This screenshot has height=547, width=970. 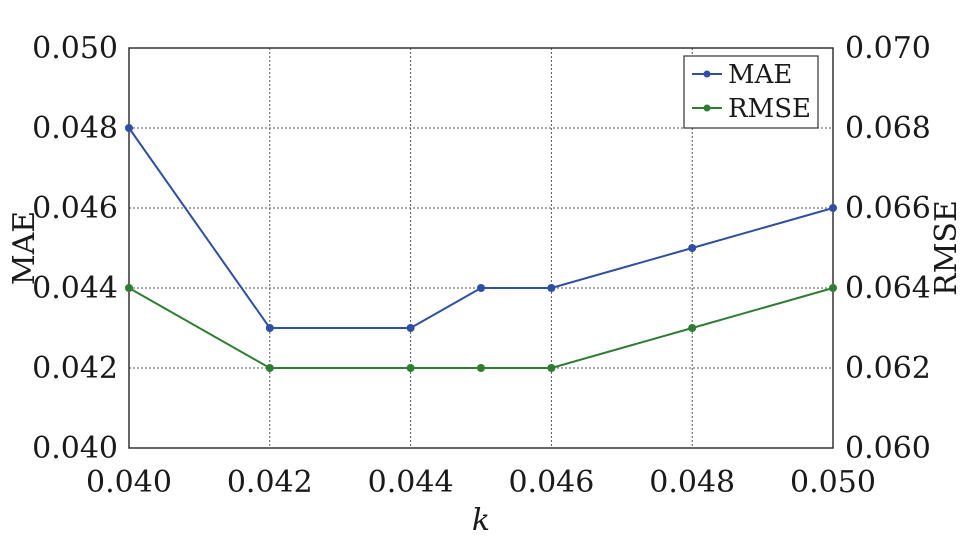 What do you see at coordinates (551, 482) in the screenshot?
I see `x-tick-label: 0.046` at bounding box center [551, 482].